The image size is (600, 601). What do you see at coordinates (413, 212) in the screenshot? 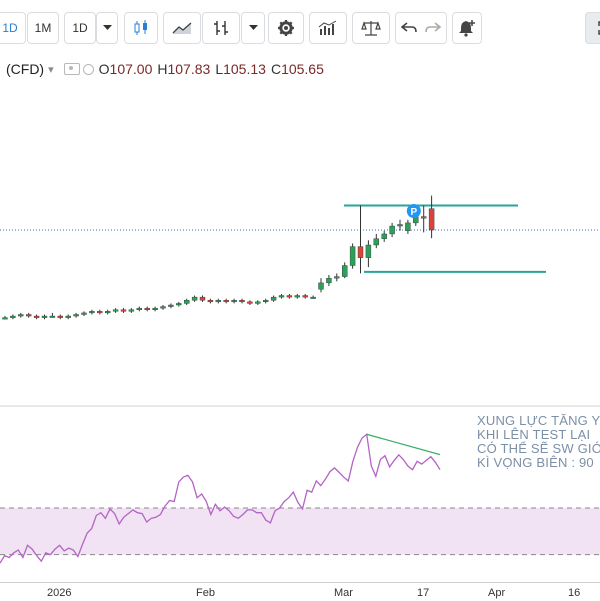
I see `p-badge-label: P` at bounding box center [413, 212].